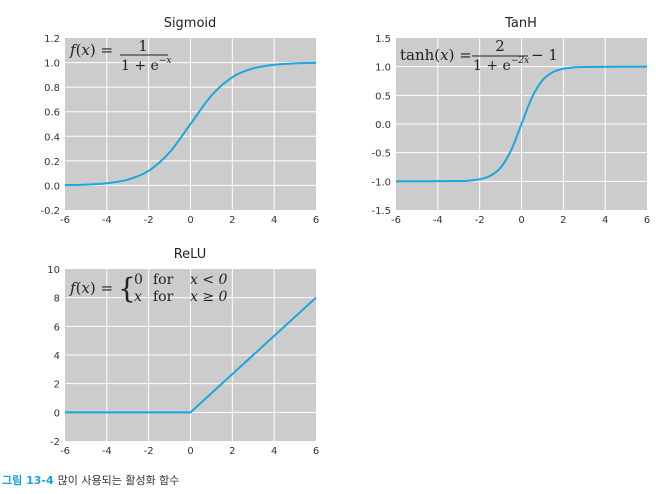 This screenshot has height=494, width=656. Describe the element at coordinates (57, 385) in the screenshot. I see `relu-y-tick-label: 2` at that location.